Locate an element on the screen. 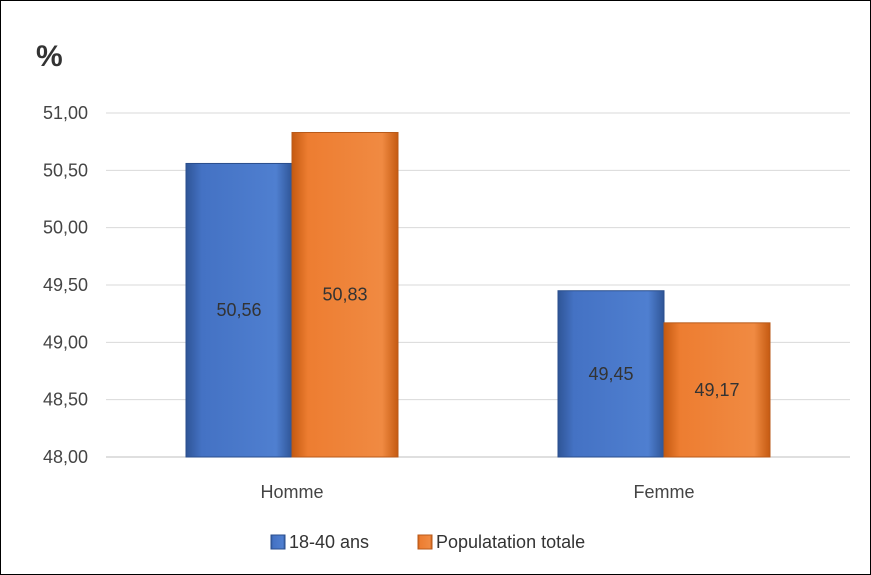 This screenshot has width=871, height=575. y-tick-label: 50,00 is located at coordinates (65, 228).